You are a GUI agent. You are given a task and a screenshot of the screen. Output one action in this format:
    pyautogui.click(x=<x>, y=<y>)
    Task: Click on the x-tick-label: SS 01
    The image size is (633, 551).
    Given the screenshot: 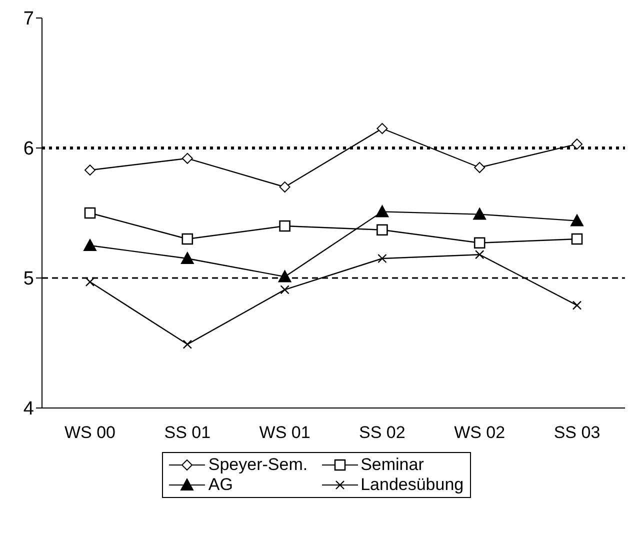 What is the action you would take?
    pyautogui.click(x=187, y=432)
    